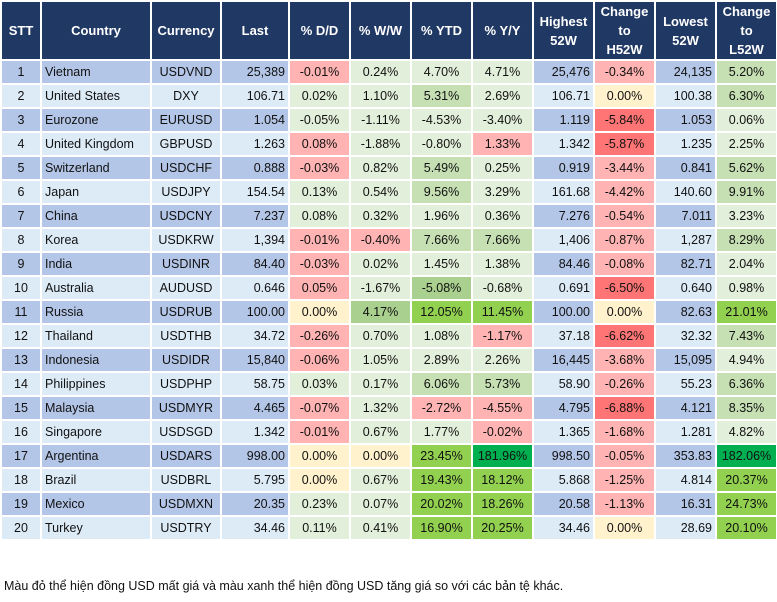  What do you see at coordinates (441, 264) in the screenshot?
I see `cell-ytd: 1.45%` at bounding box center [441, 264].